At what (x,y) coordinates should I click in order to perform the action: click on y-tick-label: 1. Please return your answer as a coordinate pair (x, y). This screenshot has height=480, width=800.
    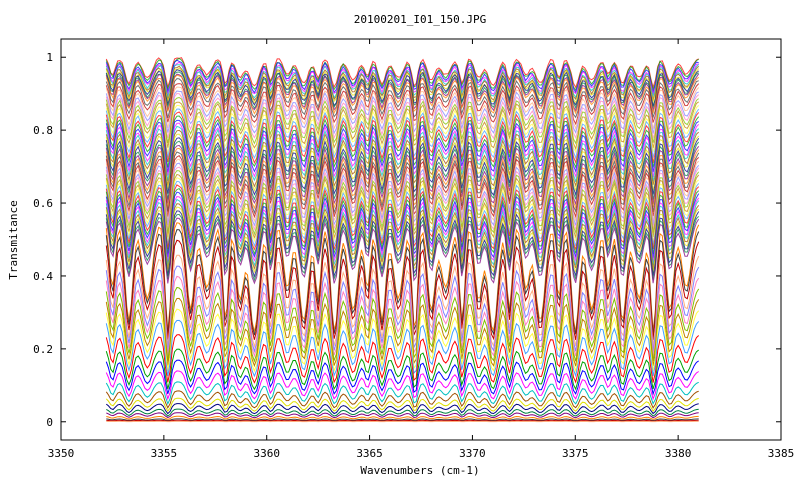
    Looking at the image, I should click on (49, 57).